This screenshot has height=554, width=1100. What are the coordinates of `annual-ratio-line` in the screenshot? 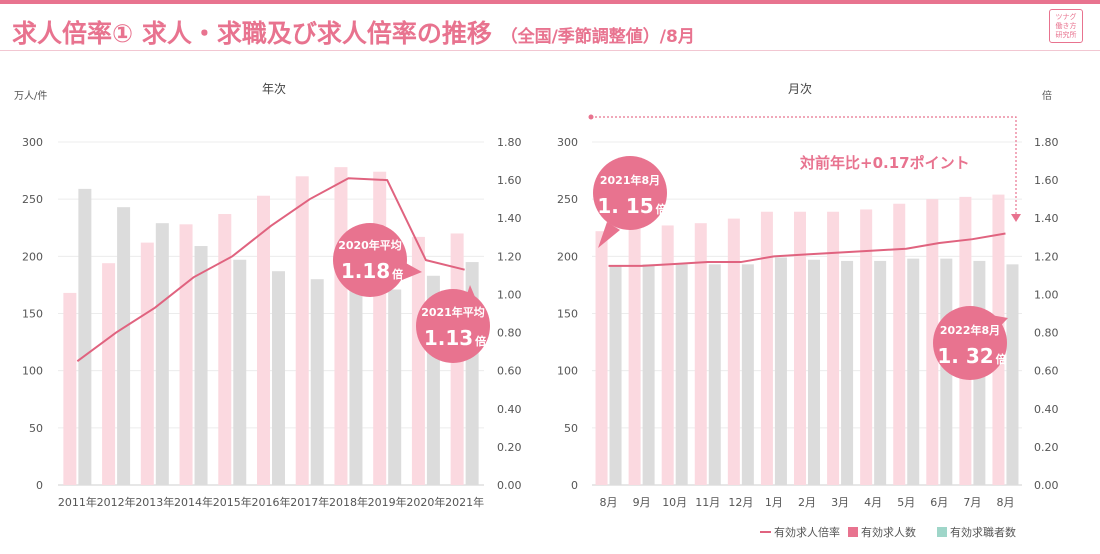 It's located at (270, 269).